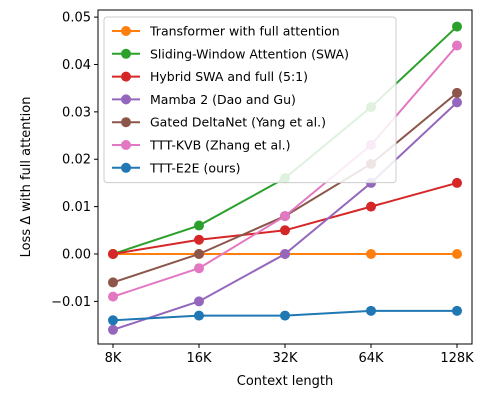 This screenshot has height=406, width=493. Describe the element at coordinates (238, 122) in the screenshot. I see `legend-label: Gated DeltaNet (Yang et al.)` at that location.